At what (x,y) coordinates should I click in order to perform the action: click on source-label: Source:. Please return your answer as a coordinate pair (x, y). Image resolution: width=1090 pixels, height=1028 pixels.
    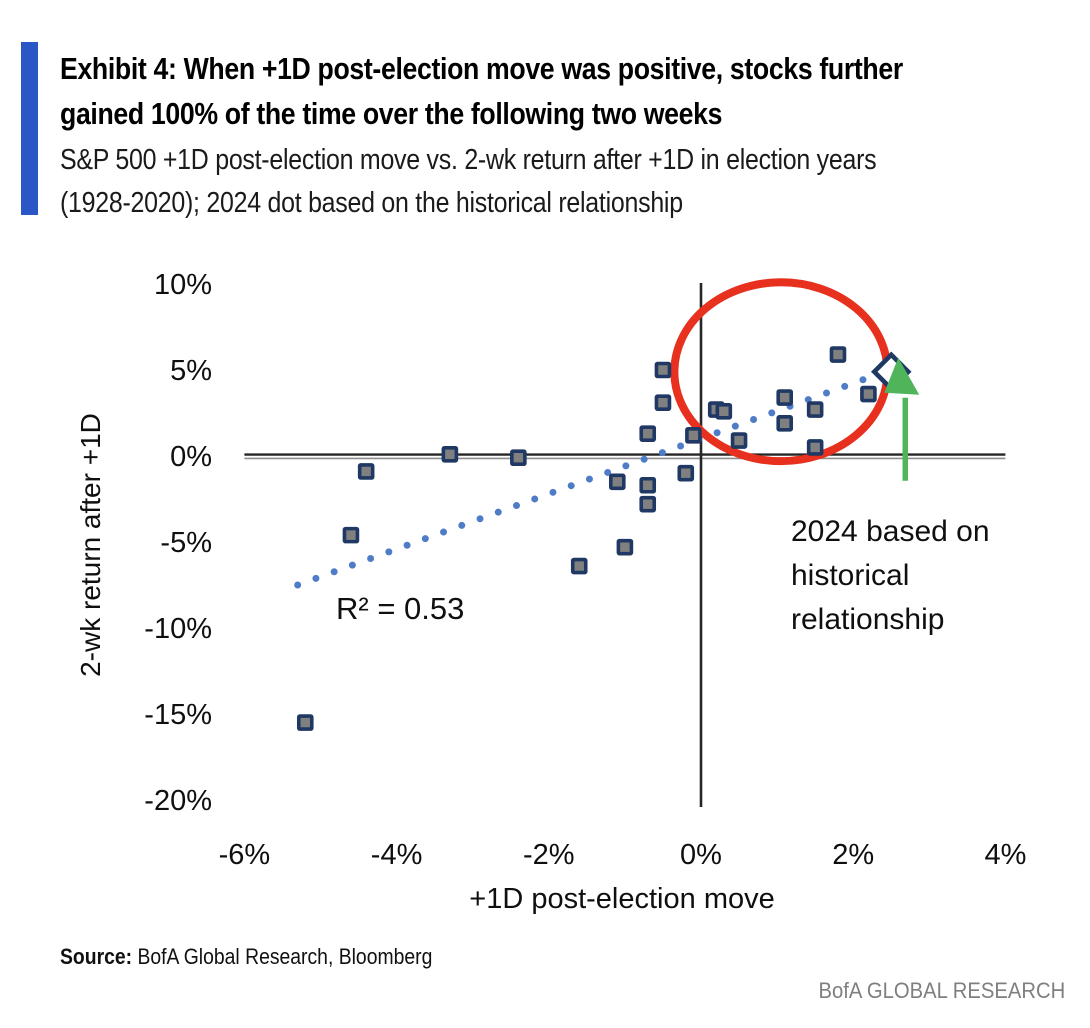
    Looking at the image, I should click on (96, 956).